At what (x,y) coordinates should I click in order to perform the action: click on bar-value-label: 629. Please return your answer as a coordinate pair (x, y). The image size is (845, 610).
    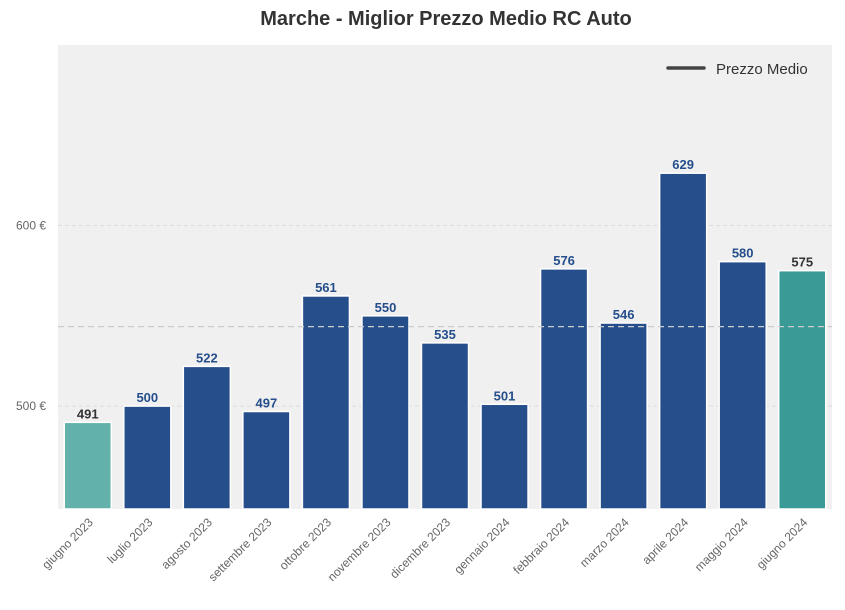
    Looking at the image, I should click on (683, 164).